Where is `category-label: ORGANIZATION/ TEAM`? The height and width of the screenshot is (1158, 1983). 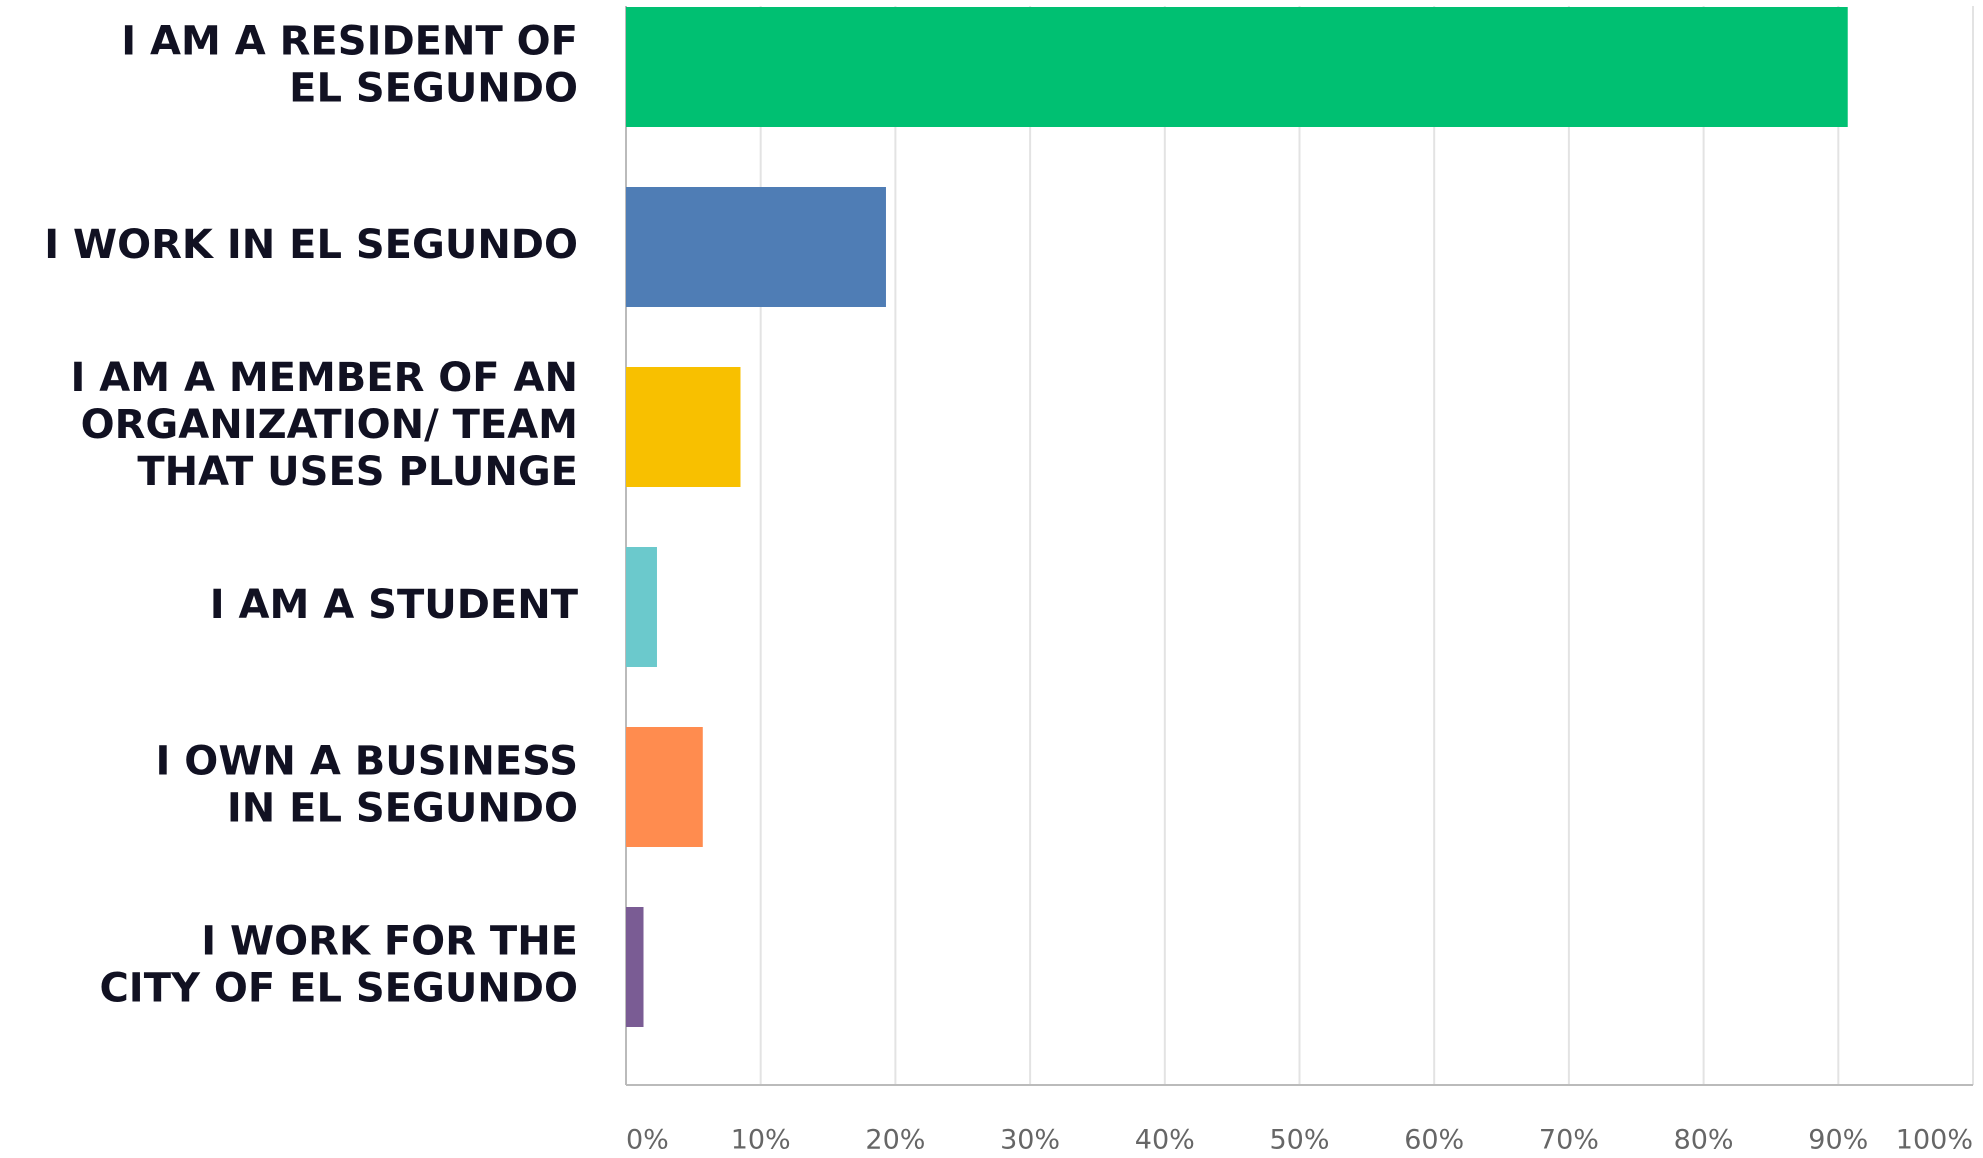 category-label: ORGANIZATION/ TEAM is located at coordinates (329, 425).